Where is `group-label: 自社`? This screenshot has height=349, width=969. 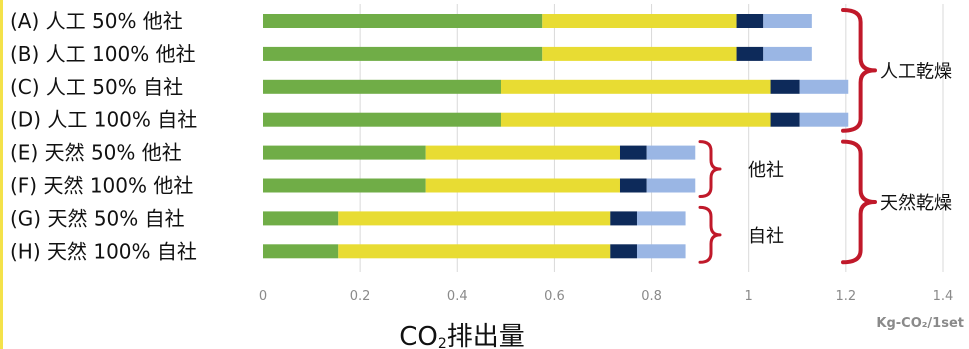 group-label: 自社 is located at coordinates (766, 236).